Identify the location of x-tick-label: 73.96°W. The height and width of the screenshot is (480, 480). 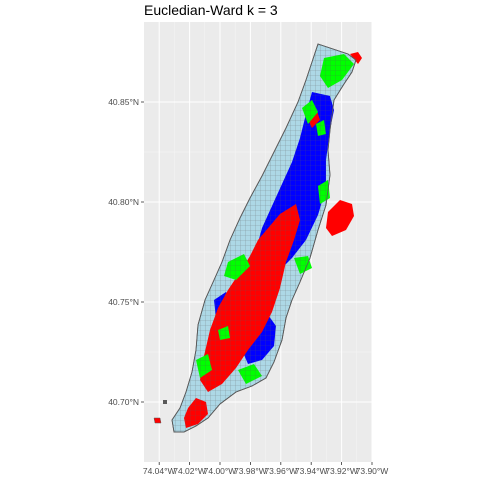
(280, 471).